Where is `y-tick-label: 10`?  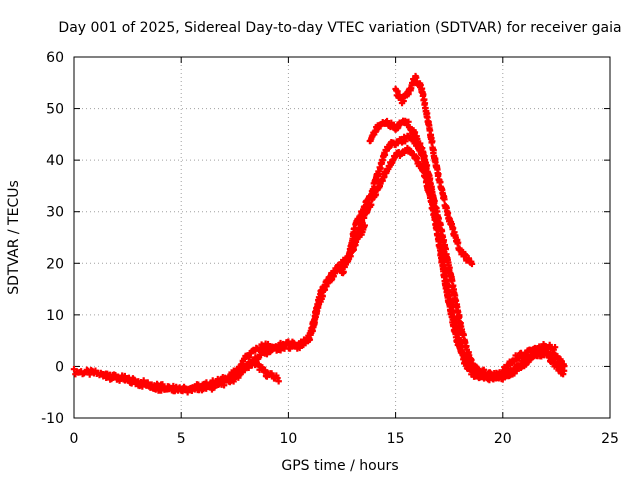
y-tick-label: 10 is located at coordinates (55, 316).